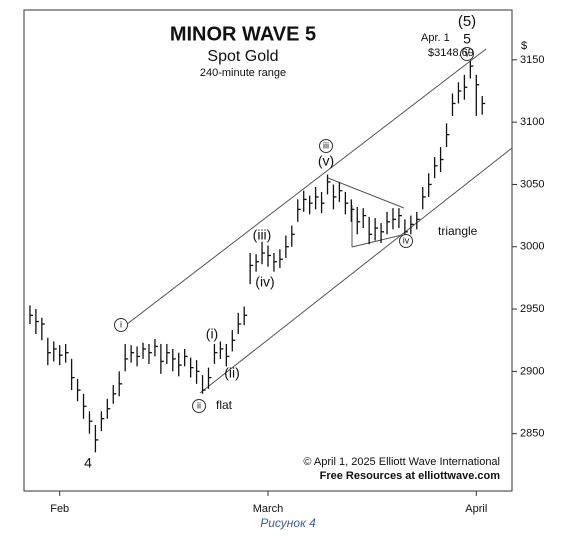 The width and height of the screenshot is (575, 543). I want to click on wave-label: ii, so click(199, 405).